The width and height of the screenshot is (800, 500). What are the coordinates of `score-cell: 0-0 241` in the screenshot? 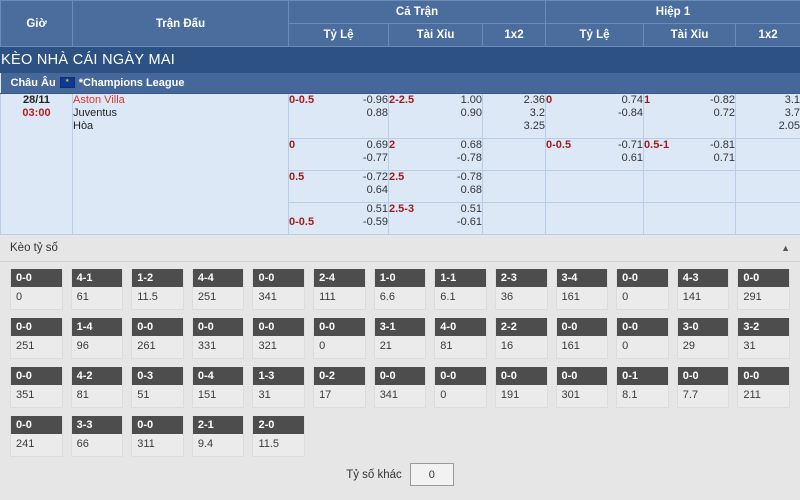 It's located at (36, 437).